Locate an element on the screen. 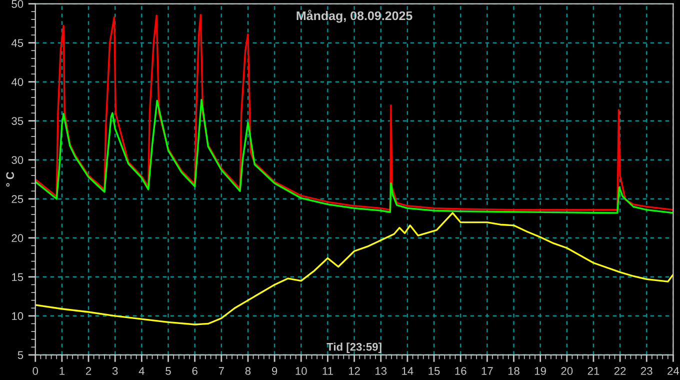 The image size is (680, 380). y-tick-label: 40 is located at coordinates (17, 82).